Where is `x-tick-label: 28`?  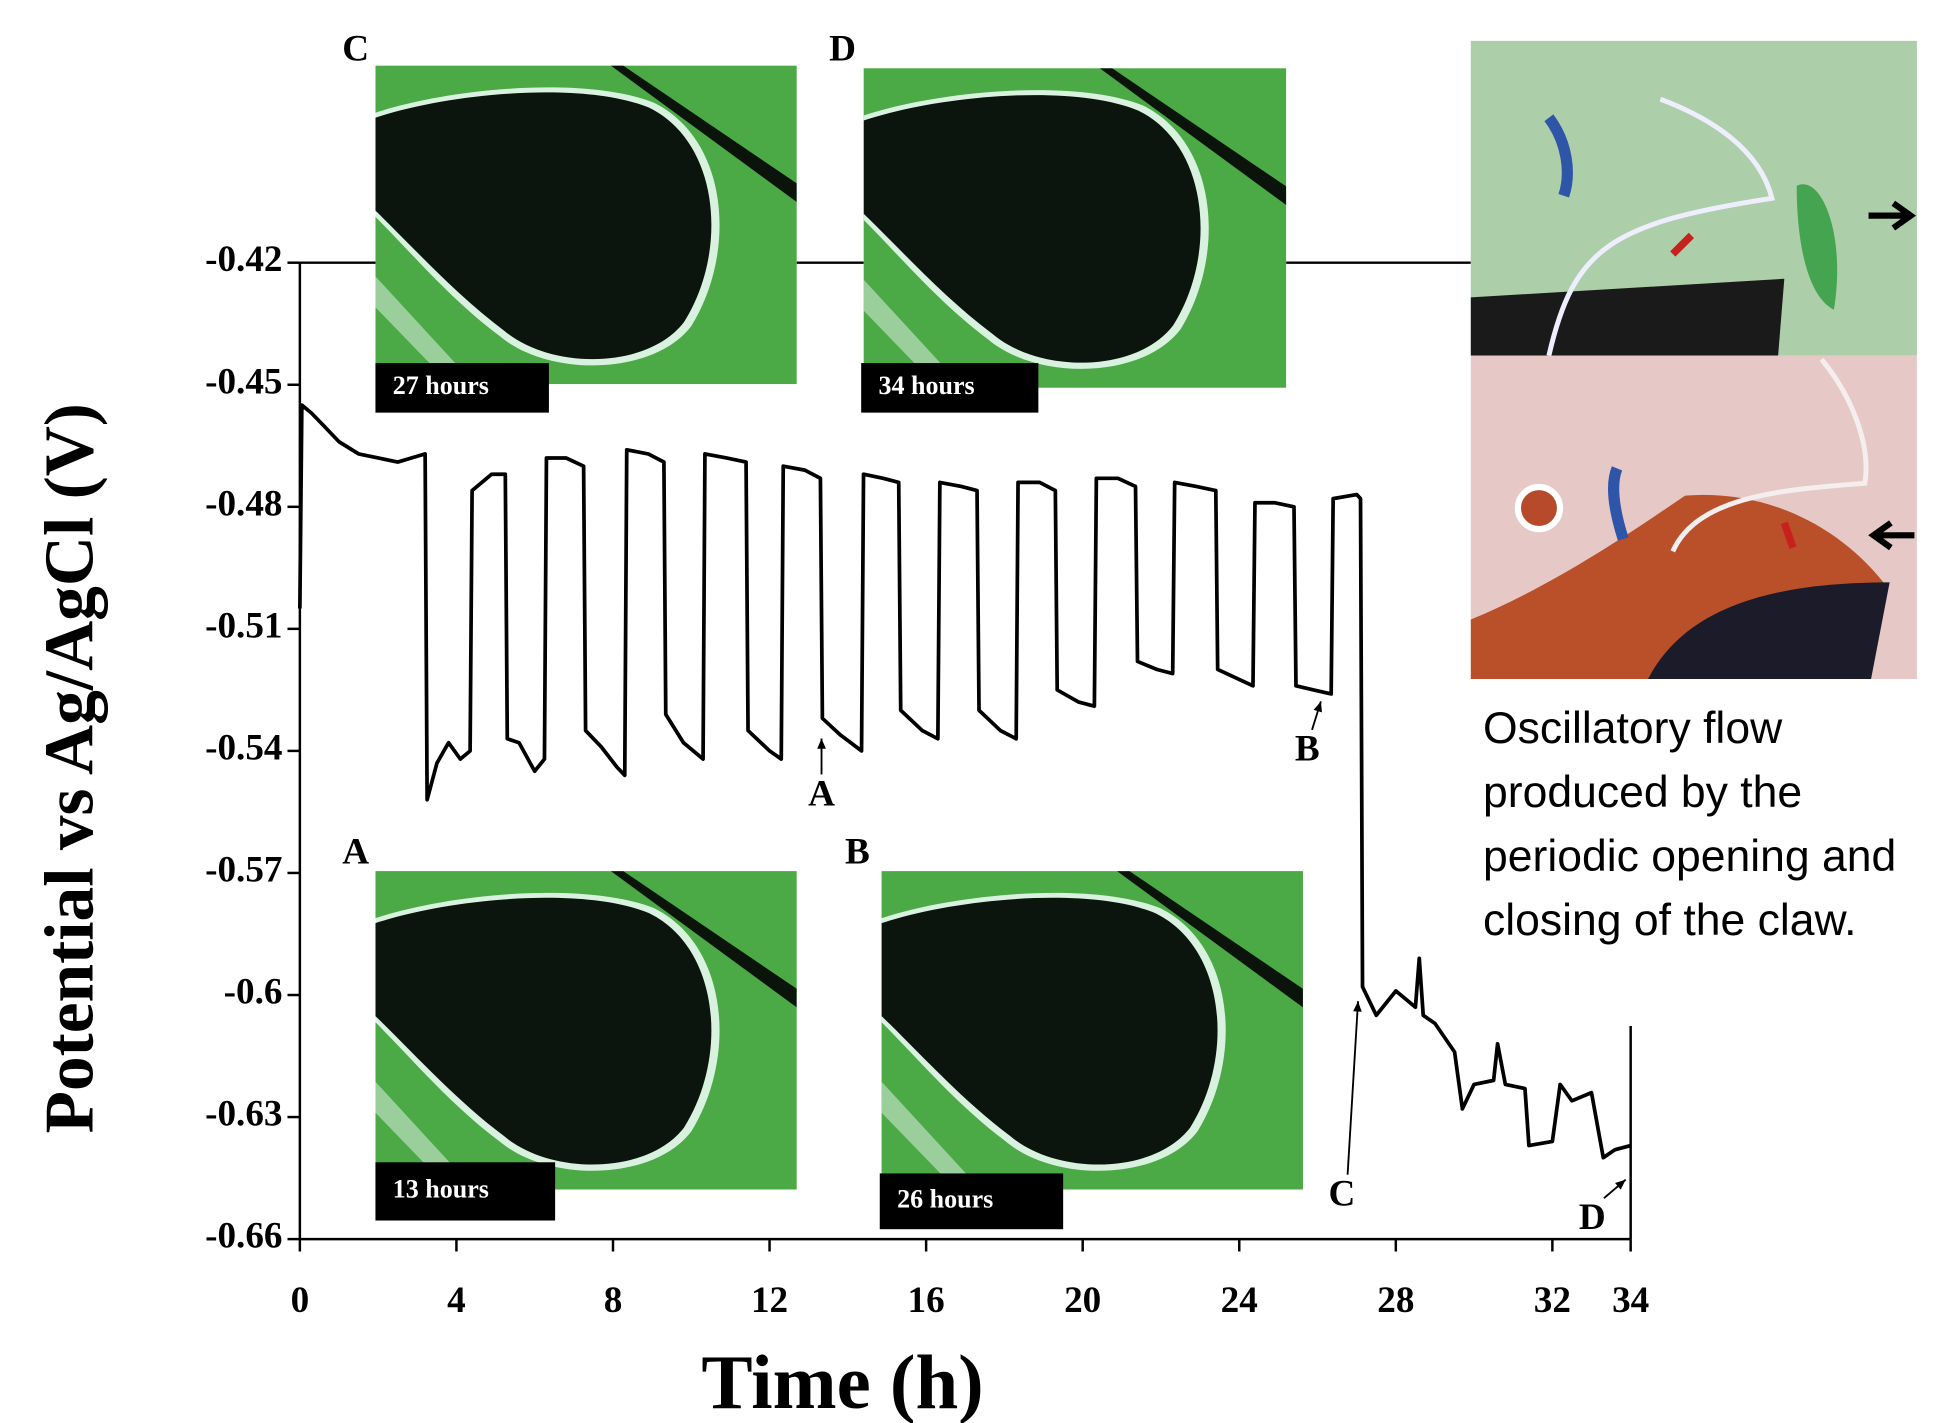 x-tick-label: 28 is located at coordinates (1395, 1300).